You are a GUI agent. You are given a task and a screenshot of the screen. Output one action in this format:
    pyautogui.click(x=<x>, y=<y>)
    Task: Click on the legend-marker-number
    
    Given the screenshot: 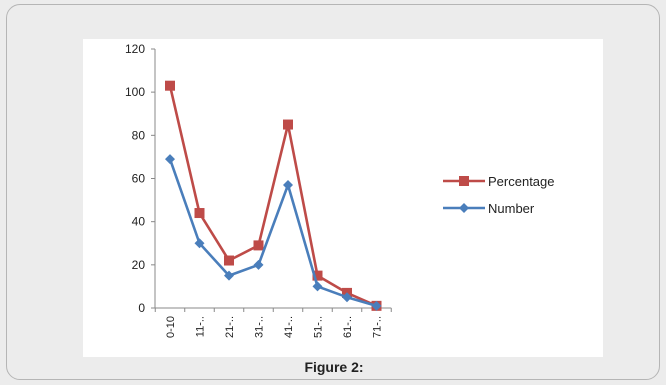 What is the action you would take?
    pyautogui.click(x=464, y=208)
    